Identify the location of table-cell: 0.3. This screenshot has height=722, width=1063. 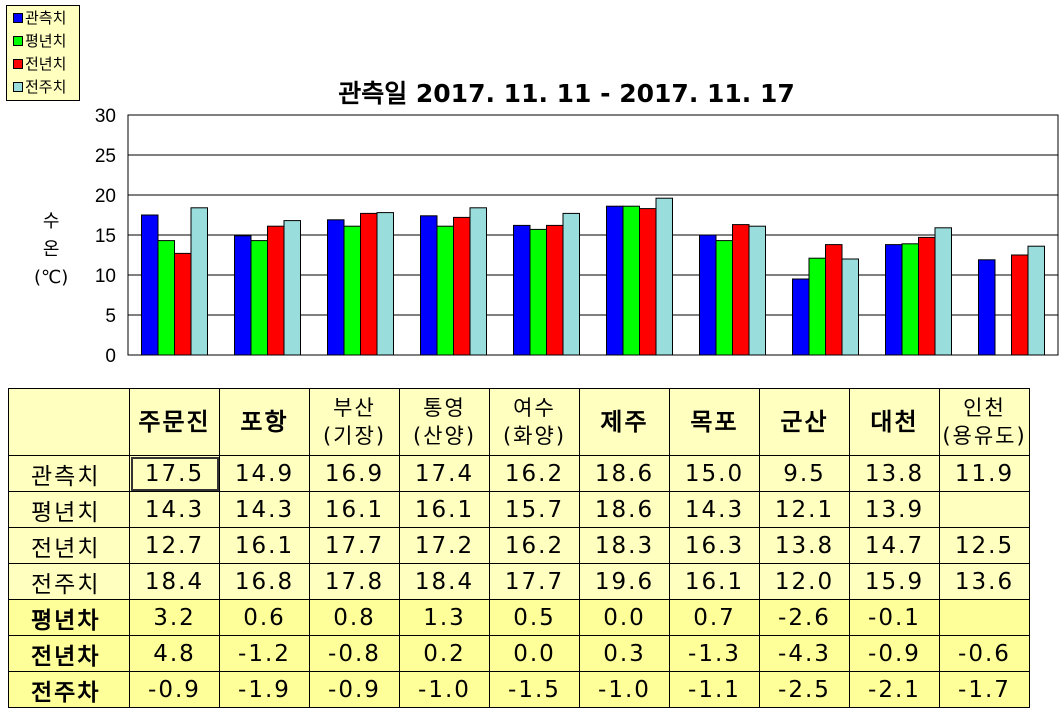
(624, 653).